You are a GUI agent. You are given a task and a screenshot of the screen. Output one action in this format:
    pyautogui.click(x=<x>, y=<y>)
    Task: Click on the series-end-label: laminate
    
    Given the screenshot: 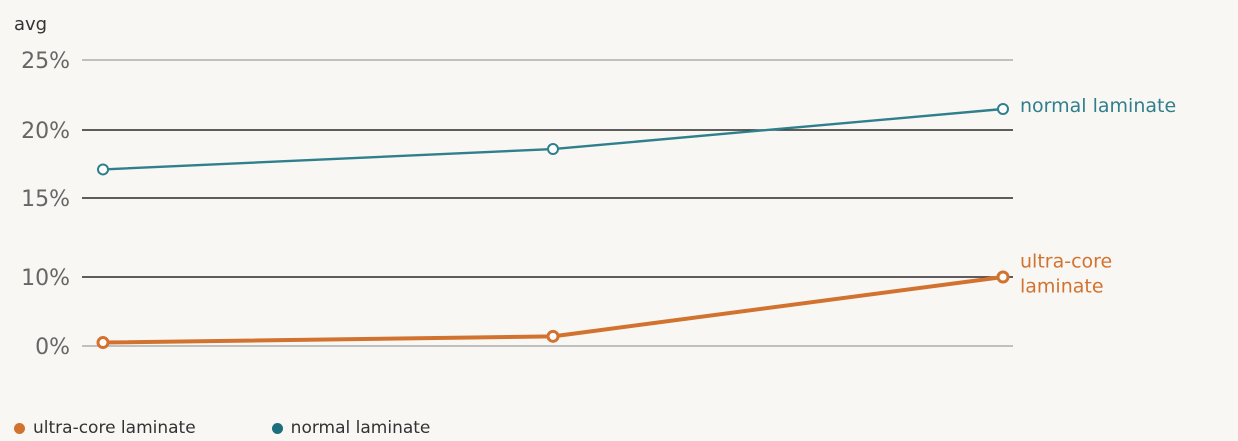 What is the action you would take?
    pyautogui.click(x=1062, y=287)
    